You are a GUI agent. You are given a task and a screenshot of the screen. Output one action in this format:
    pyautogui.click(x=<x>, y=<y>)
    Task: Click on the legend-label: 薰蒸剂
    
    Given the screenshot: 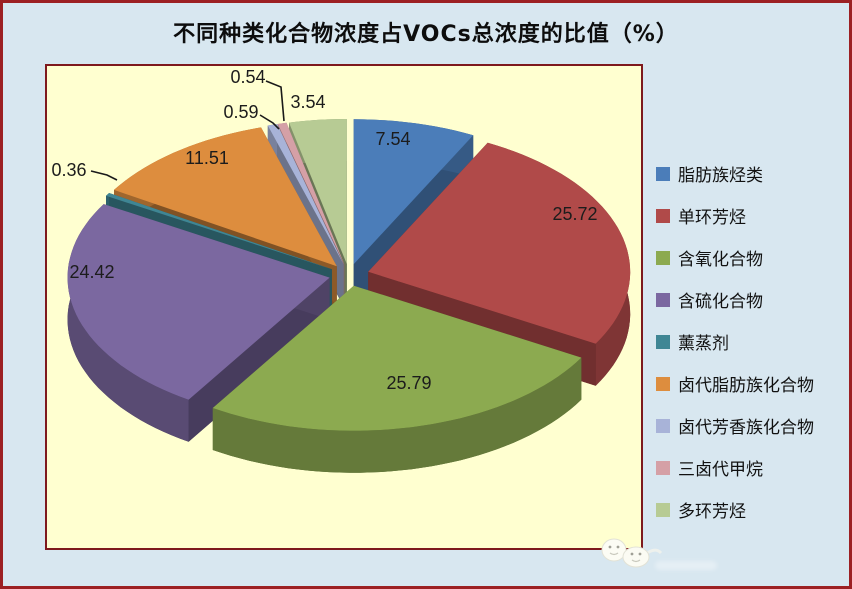 What is the action you would take?
    pyautogui.click(x=703, y=344)
    